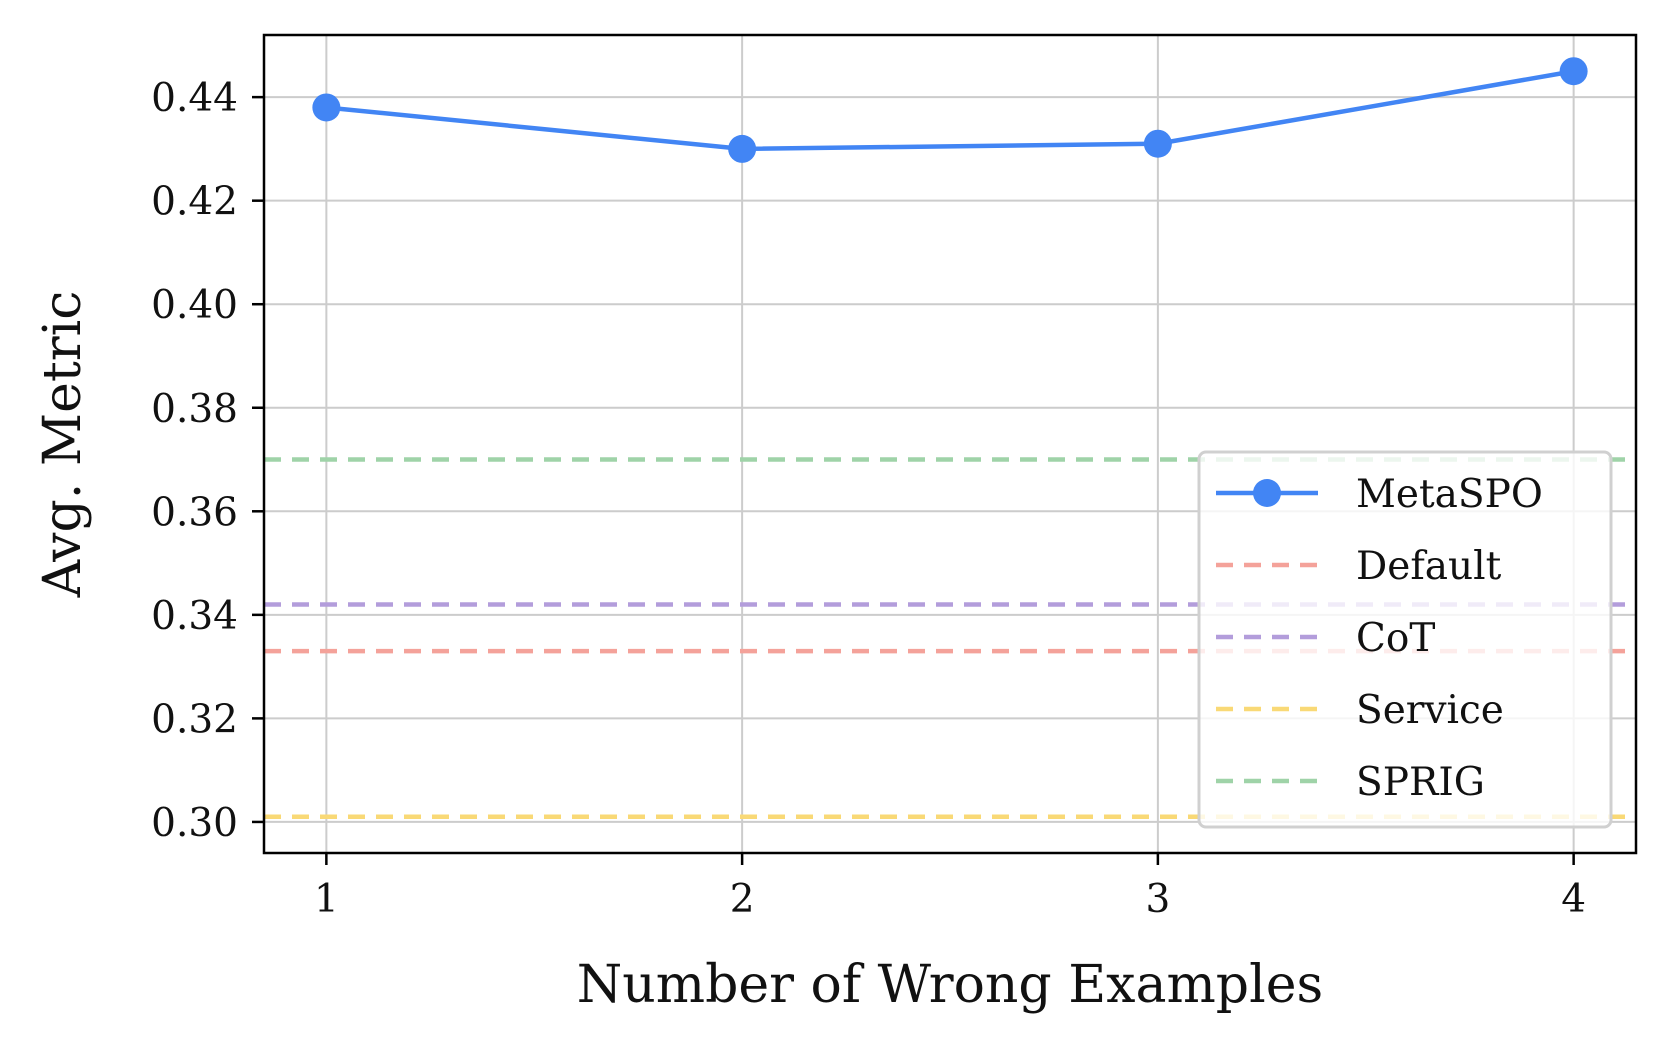 The height and width of the screenshot is (1051, 1662). Describe the element at coordinates (207, 461) in the screenshot. I see `y-axis-ticks: 0.30 0.32 0.34 0.36 0.38 0.40 0.42 0.44` at that location.